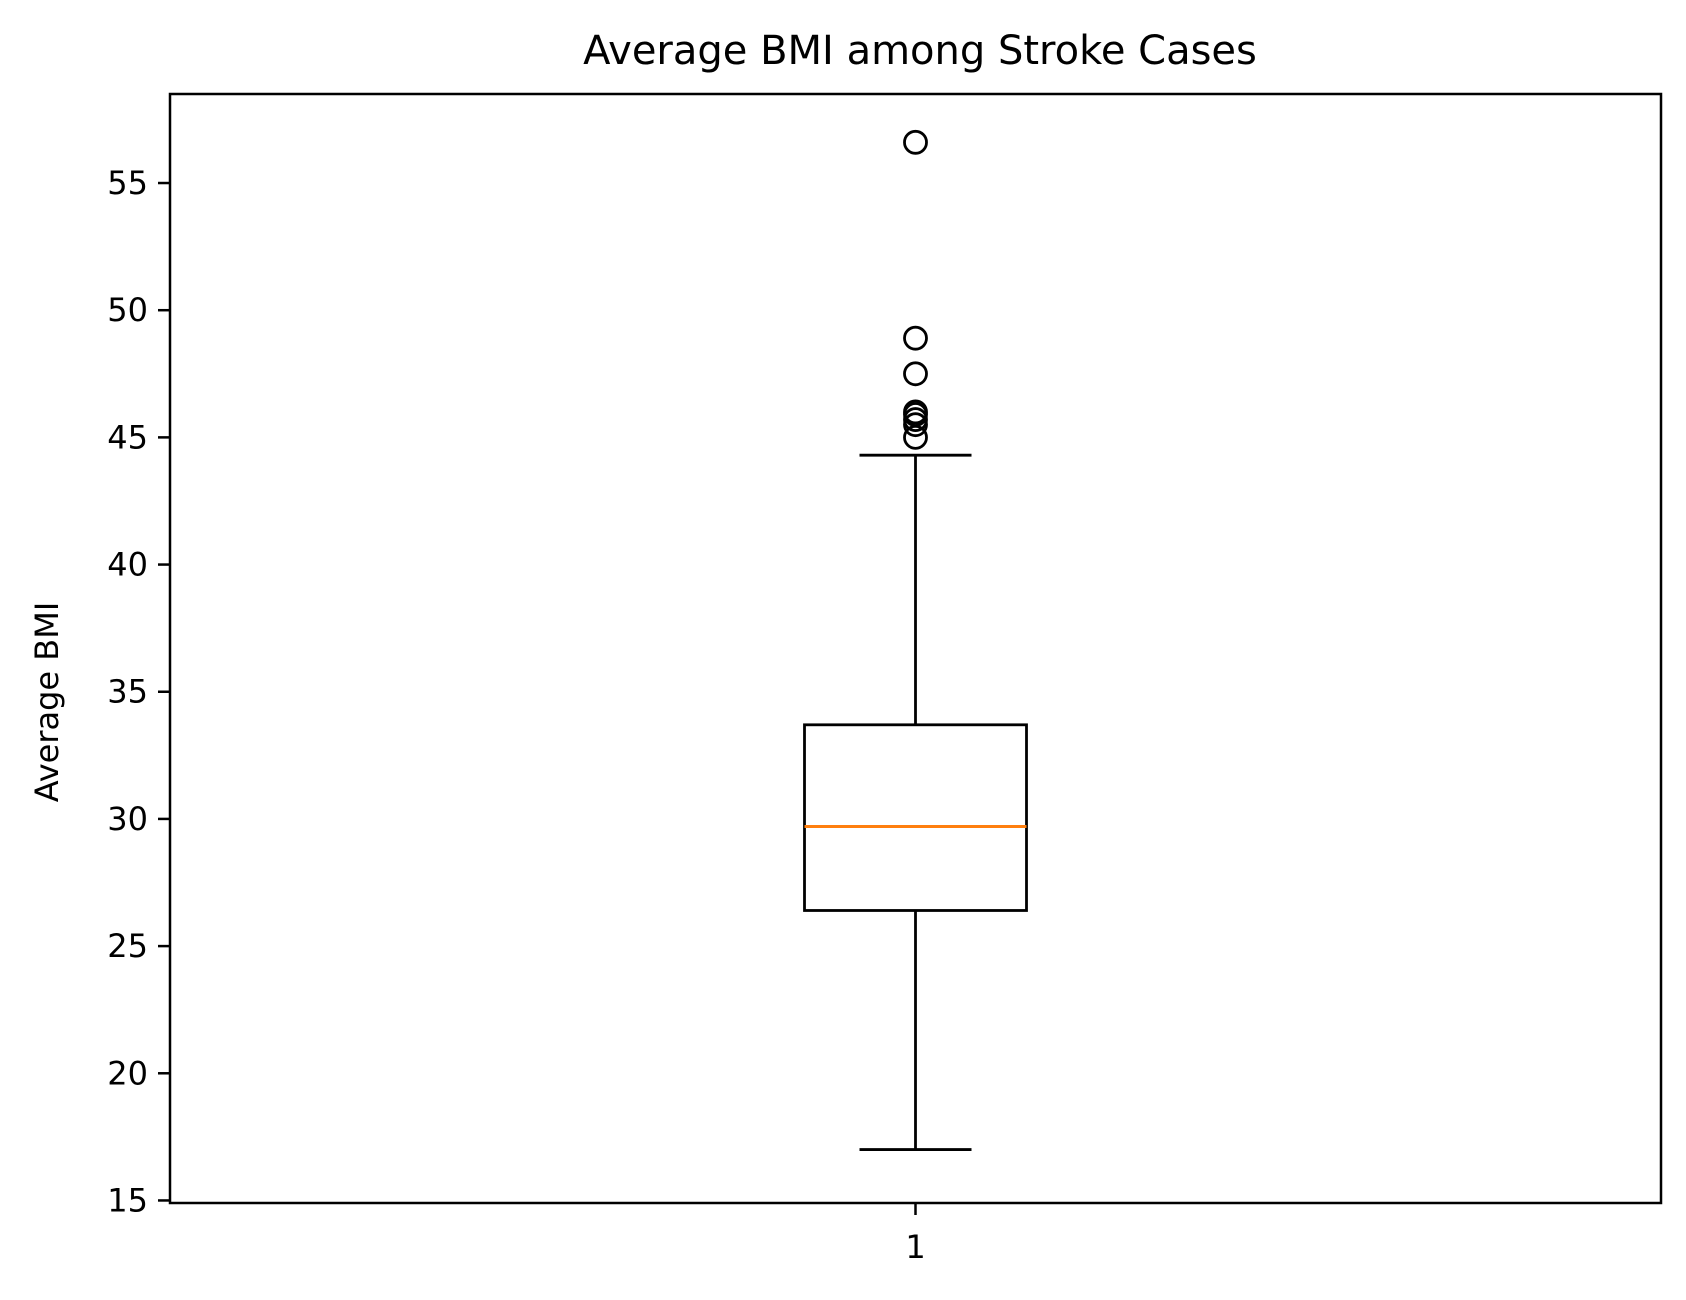  I want to click on y-tick-label: 50, so click(127, 310).